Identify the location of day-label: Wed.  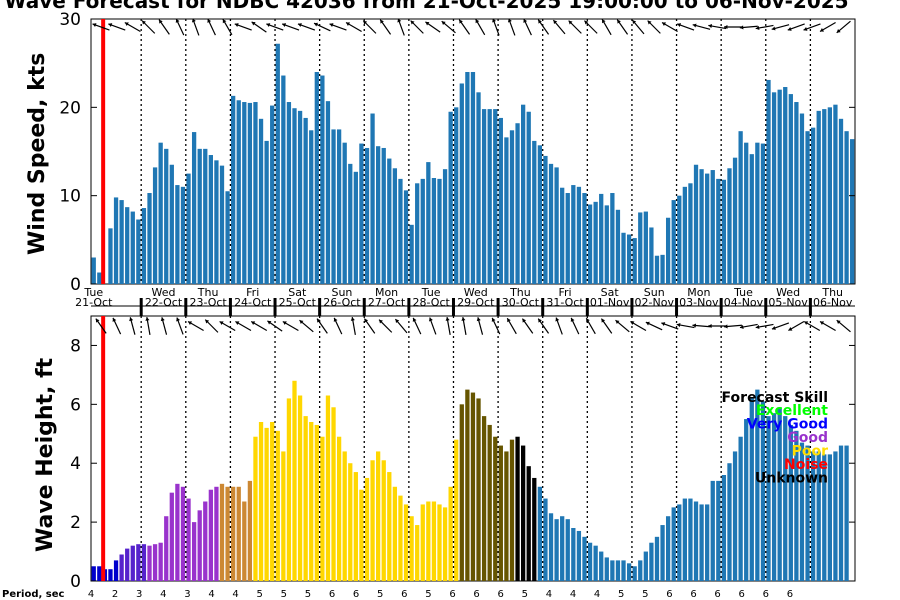
(788, 292).